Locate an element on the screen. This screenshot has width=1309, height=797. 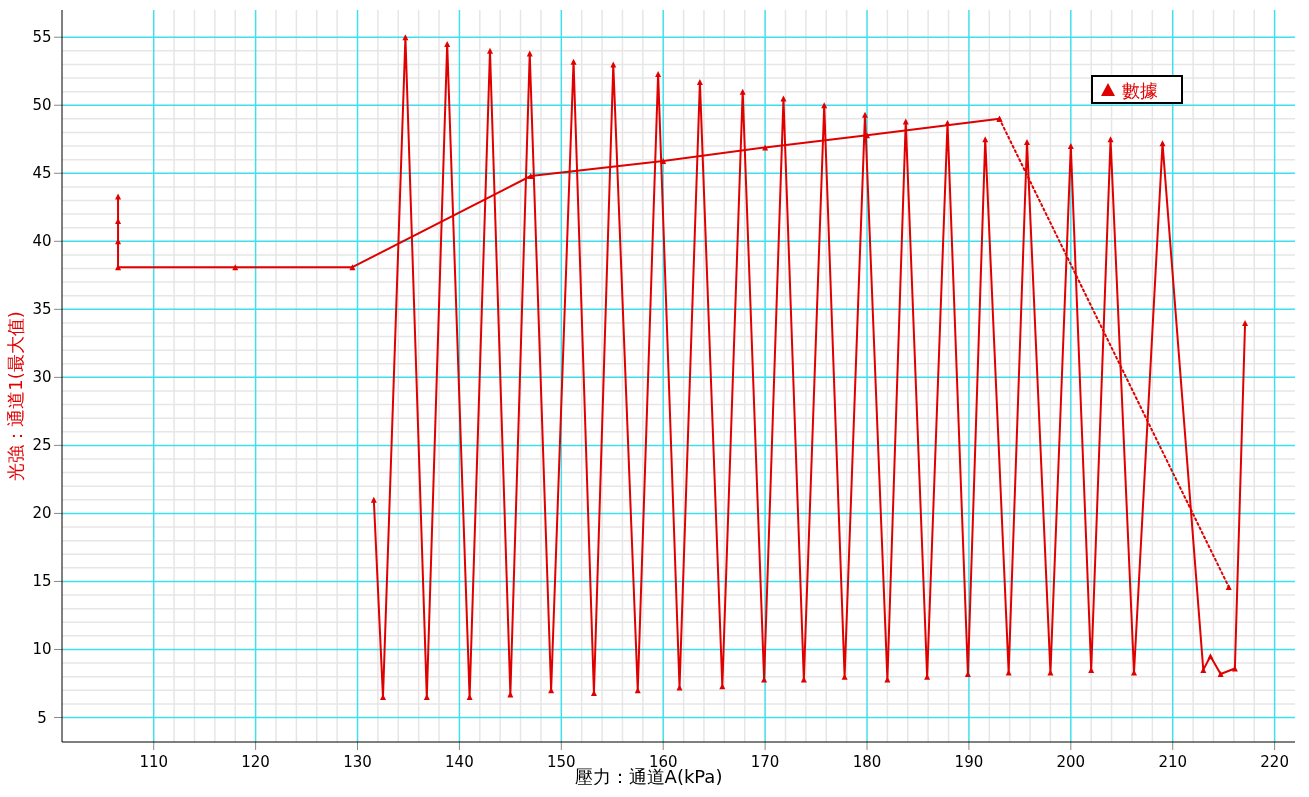
y-tick-label: 10 is located at coordinates (42, 649).